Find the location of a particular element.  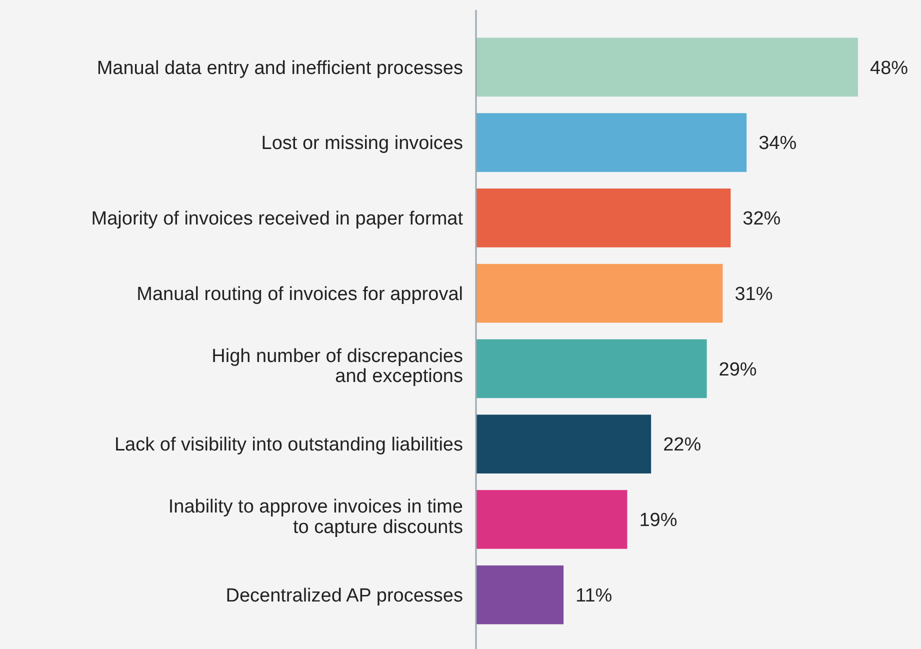

data-label: 48% is located at coordinates (889, 68).